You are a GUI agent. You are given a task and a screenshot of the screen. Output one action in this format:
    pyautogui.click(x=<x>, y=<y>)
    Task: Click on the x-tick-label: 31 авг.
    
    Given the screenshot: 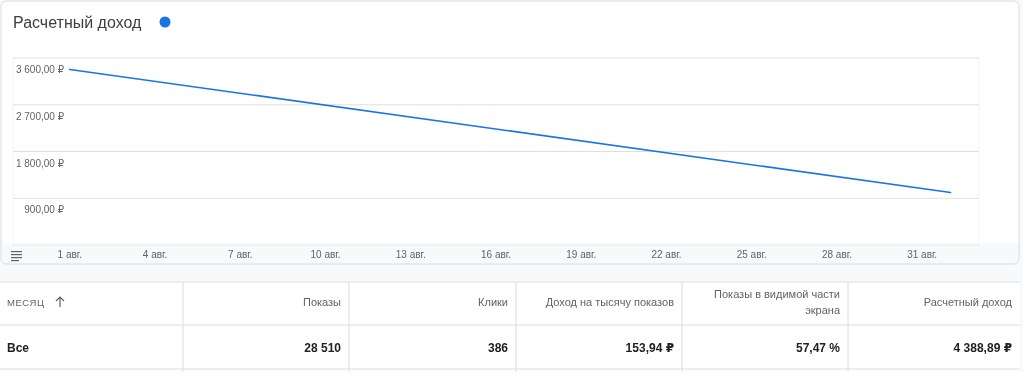 What is the action you would take?
    pyautogui.click(x=922, y=254)
    